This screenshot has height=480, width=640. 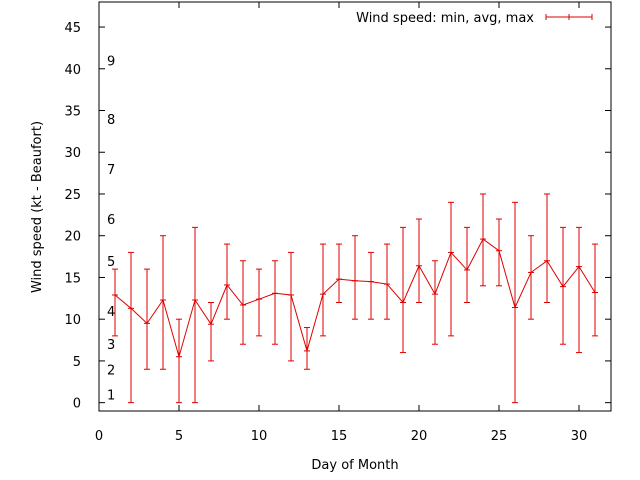 I want to click on legend: Wind speed: min, avg, max, so click(x=474, y=18).